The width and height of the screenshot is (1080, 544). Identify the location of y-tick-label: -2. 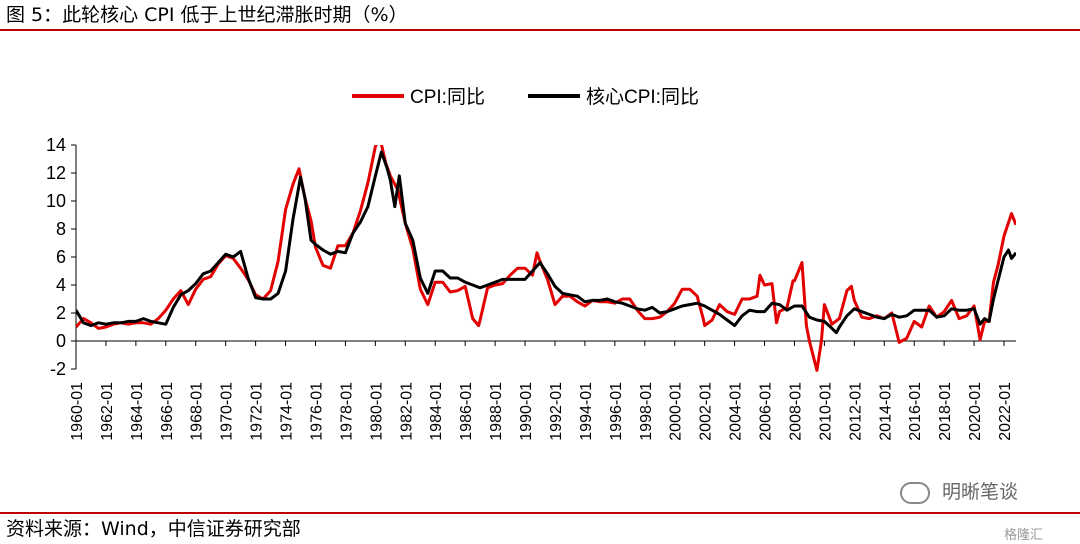
(58, 369).